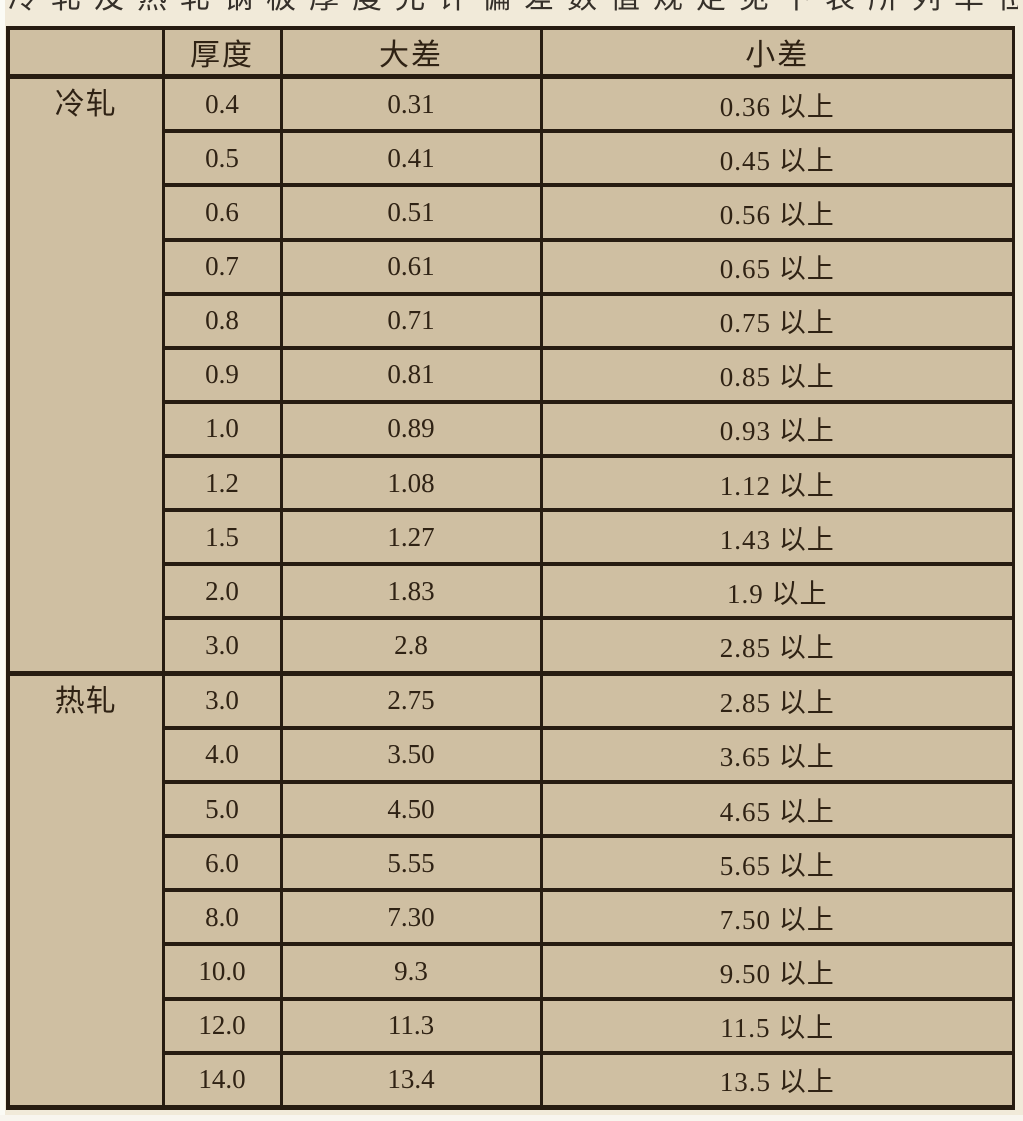  Describe the element at coordinates (777, 917) in the screenshot. I see `small-diff-cell: 7.50 以上` at that location.